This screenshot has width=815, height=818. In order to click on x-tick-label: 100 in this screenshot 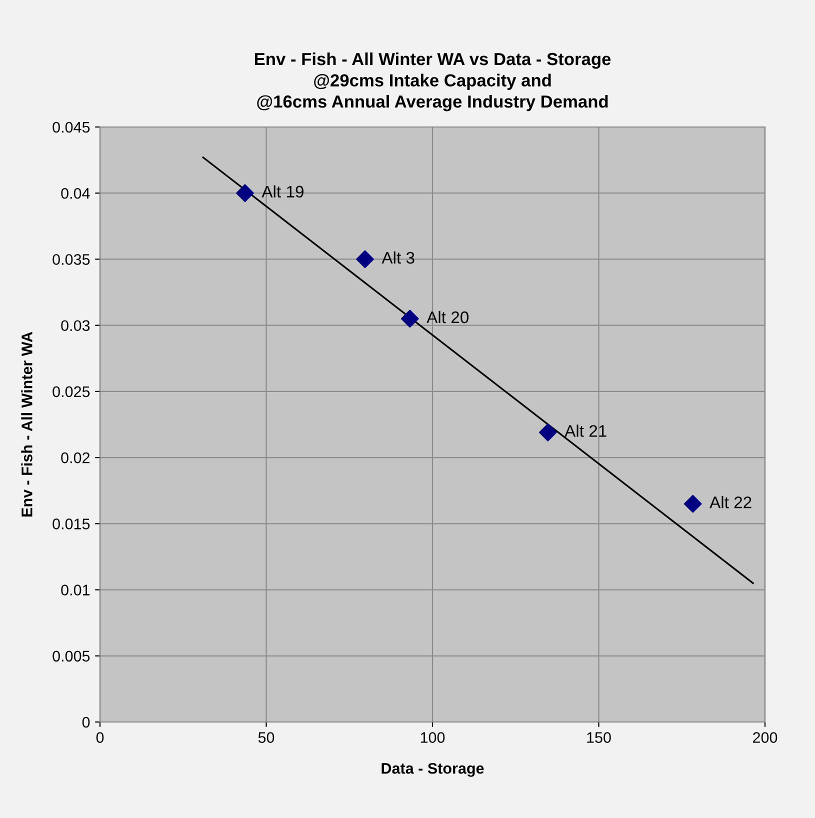, I will do `click(432, 737)`.